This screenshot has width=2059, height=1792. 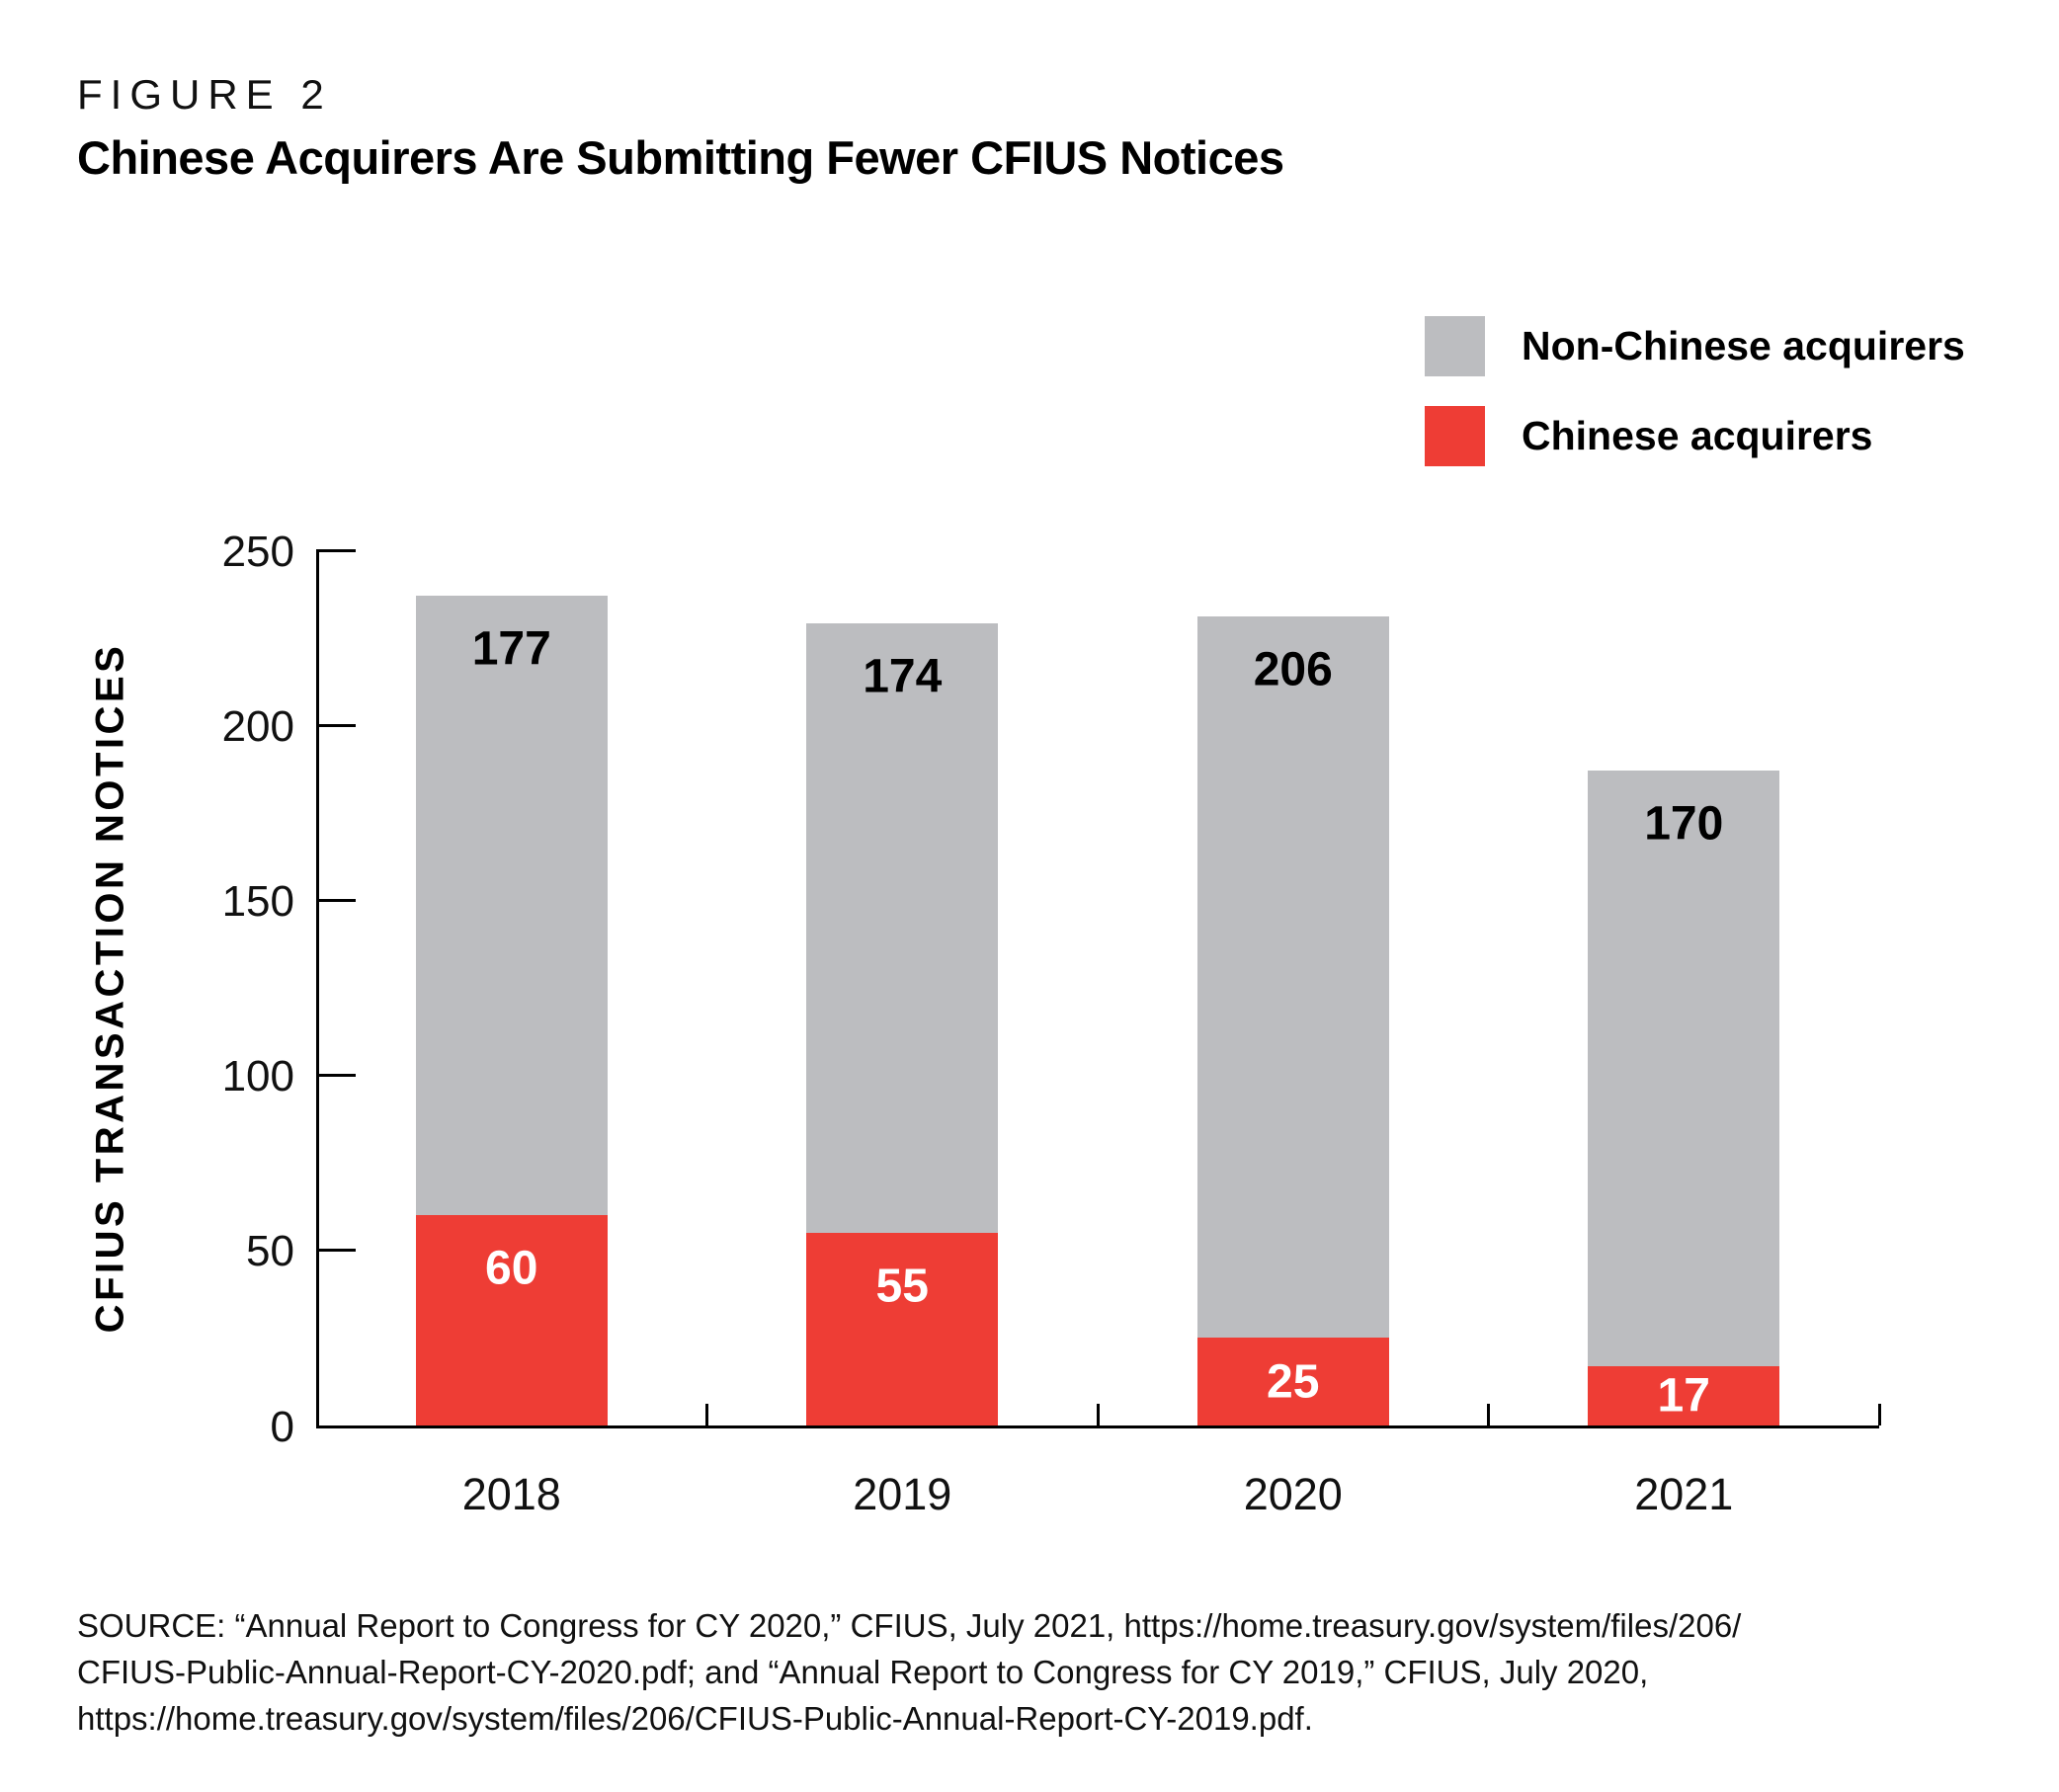 I want to click on bar-value-label: 177, so click(x=511, y=649).